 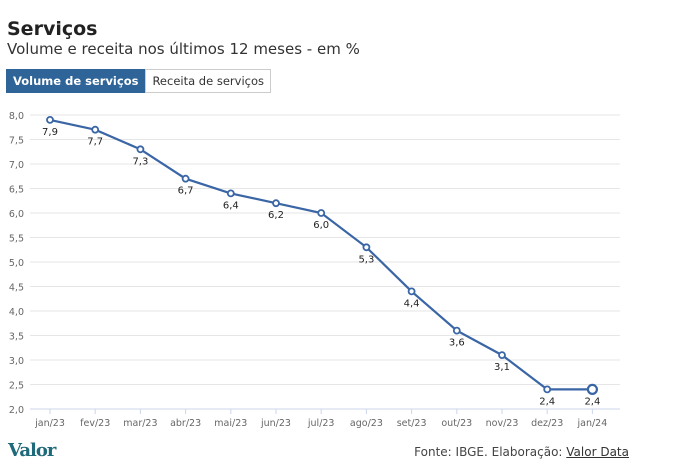 What do you see at coordinates (95, 423) in the screenshot?
I see `x-tick-label: fev/23` at bounding box center [95, 423].